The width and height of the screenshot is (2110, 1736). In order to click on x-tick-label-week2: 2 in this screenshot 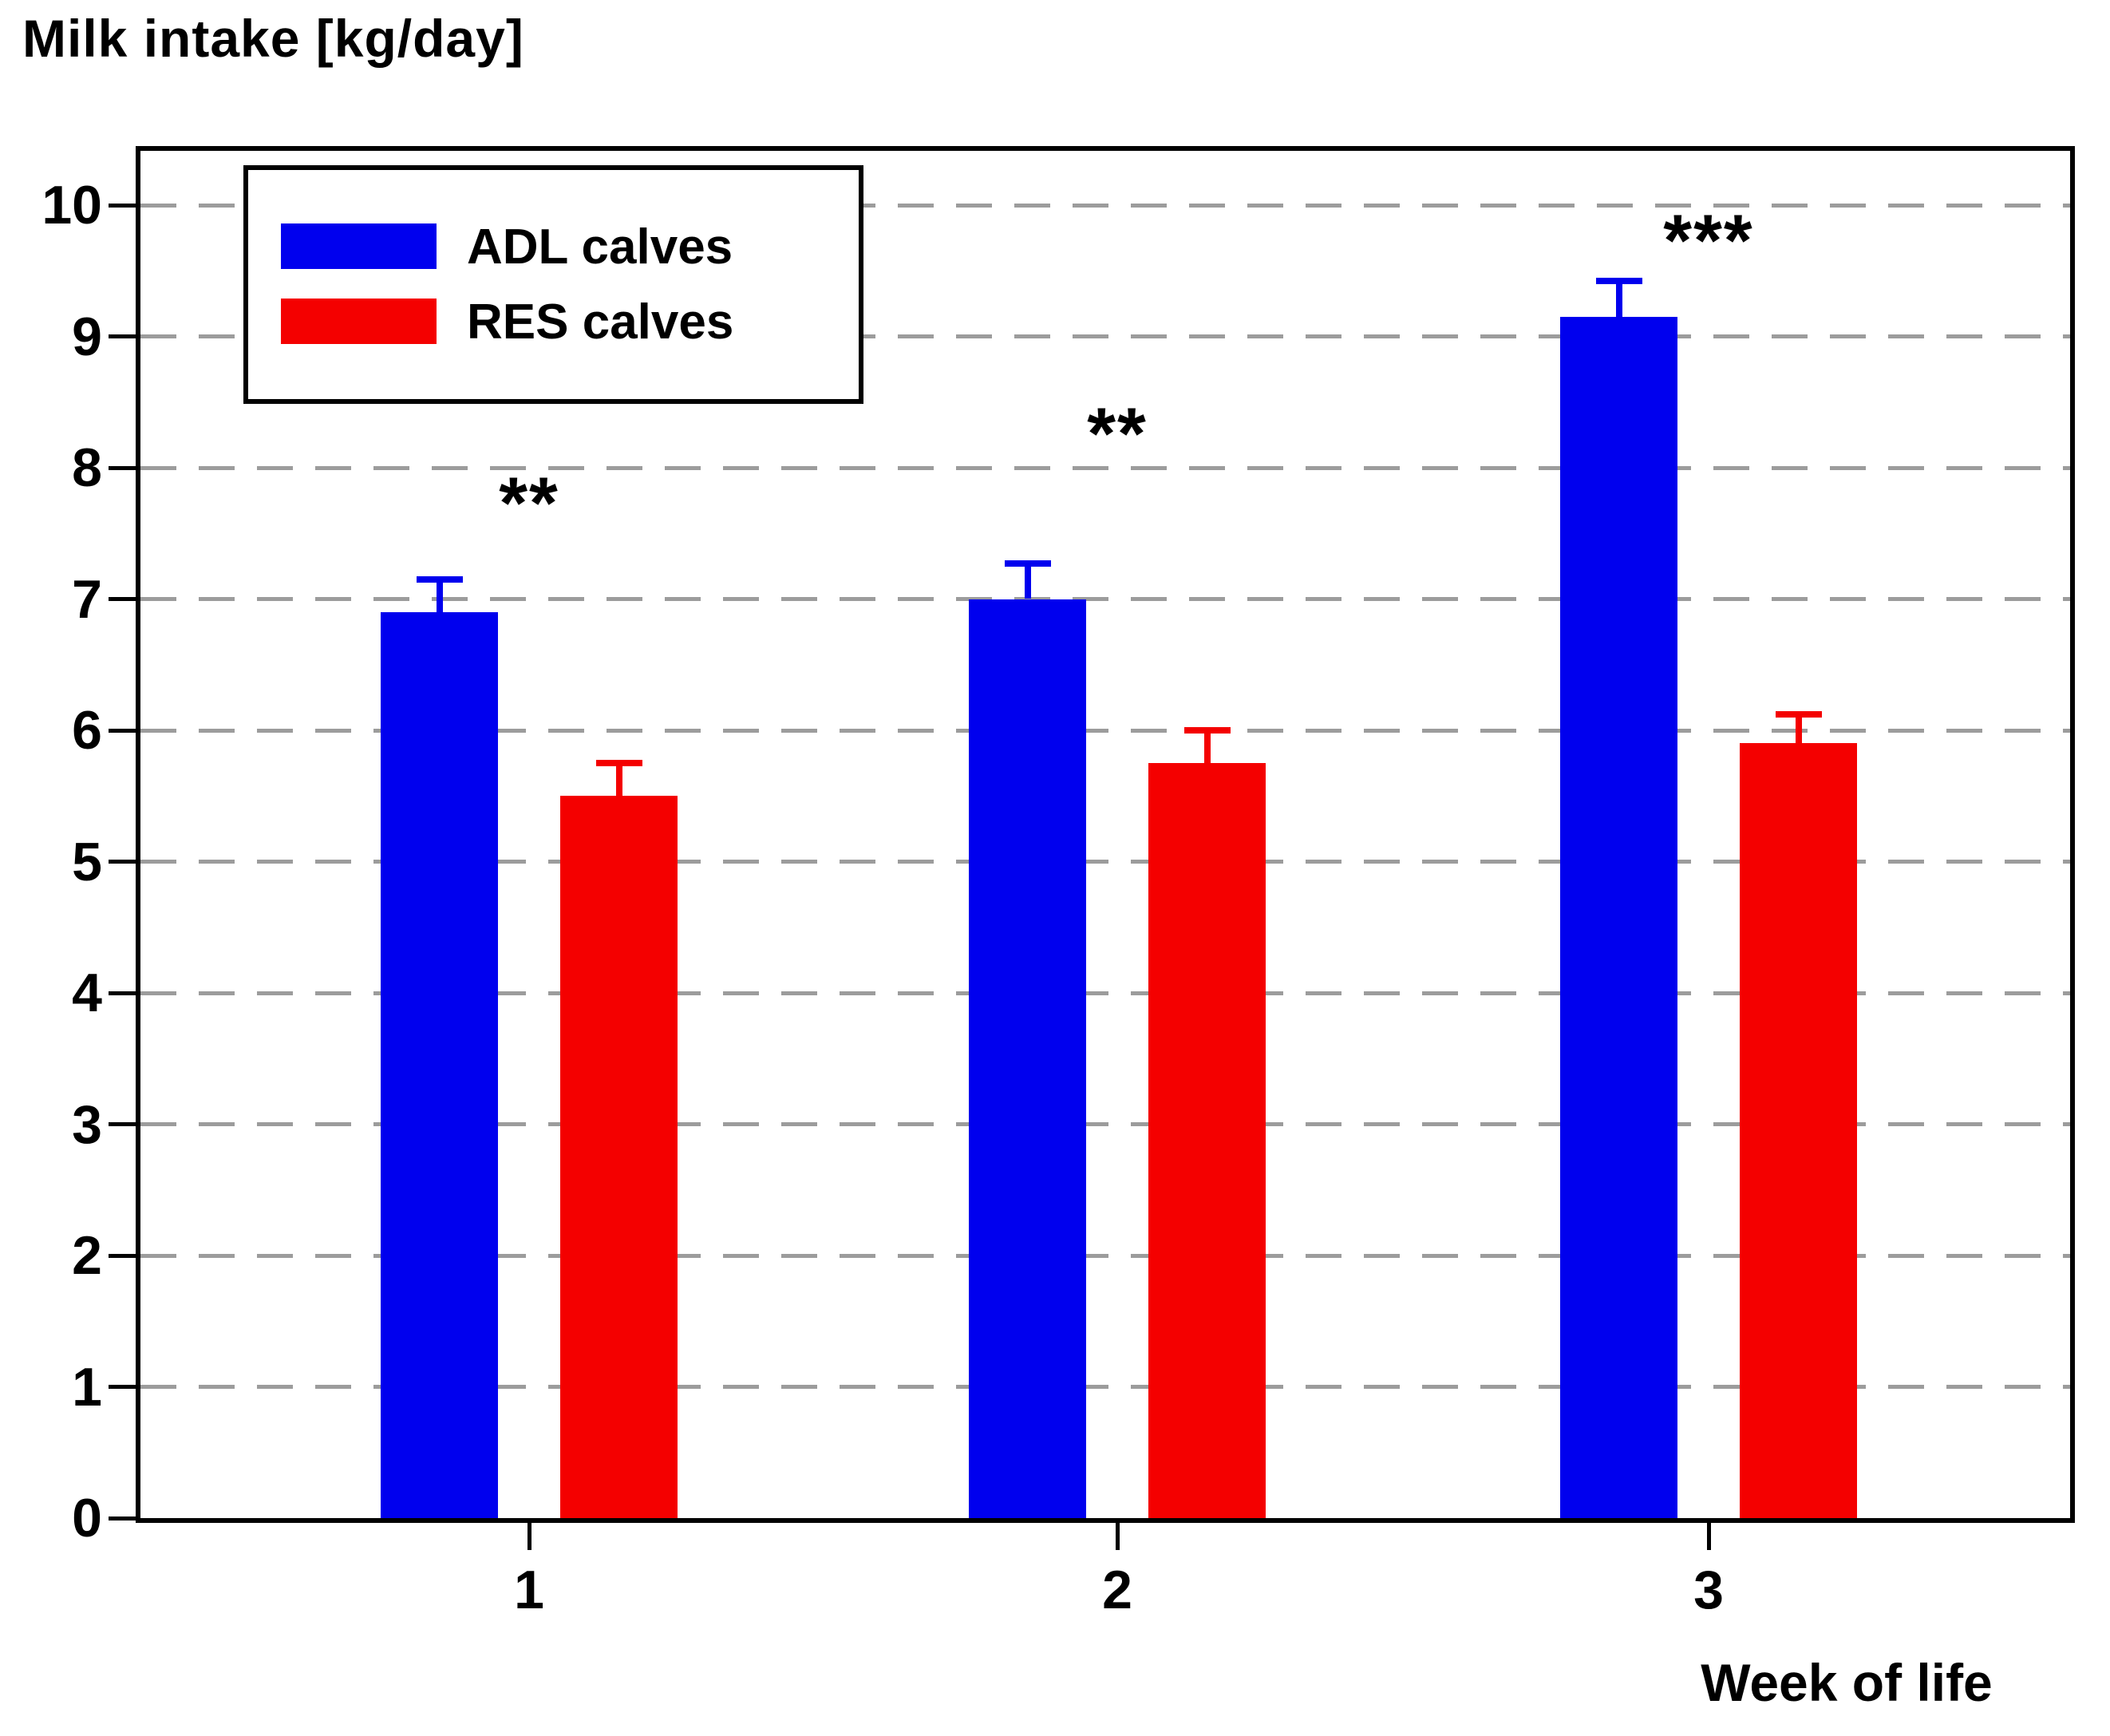, I will do `click(1117, 1590)`.